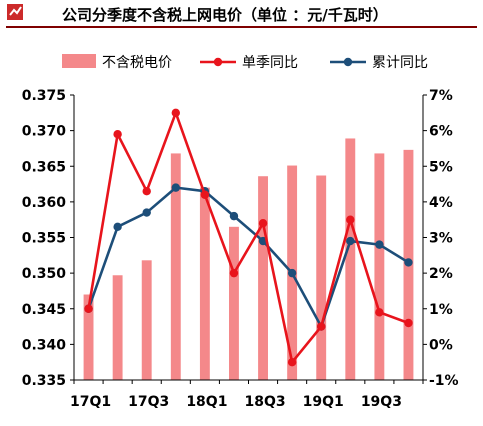  I want to click on cumulative-yoy-point-17Q2, so click(117, 227).